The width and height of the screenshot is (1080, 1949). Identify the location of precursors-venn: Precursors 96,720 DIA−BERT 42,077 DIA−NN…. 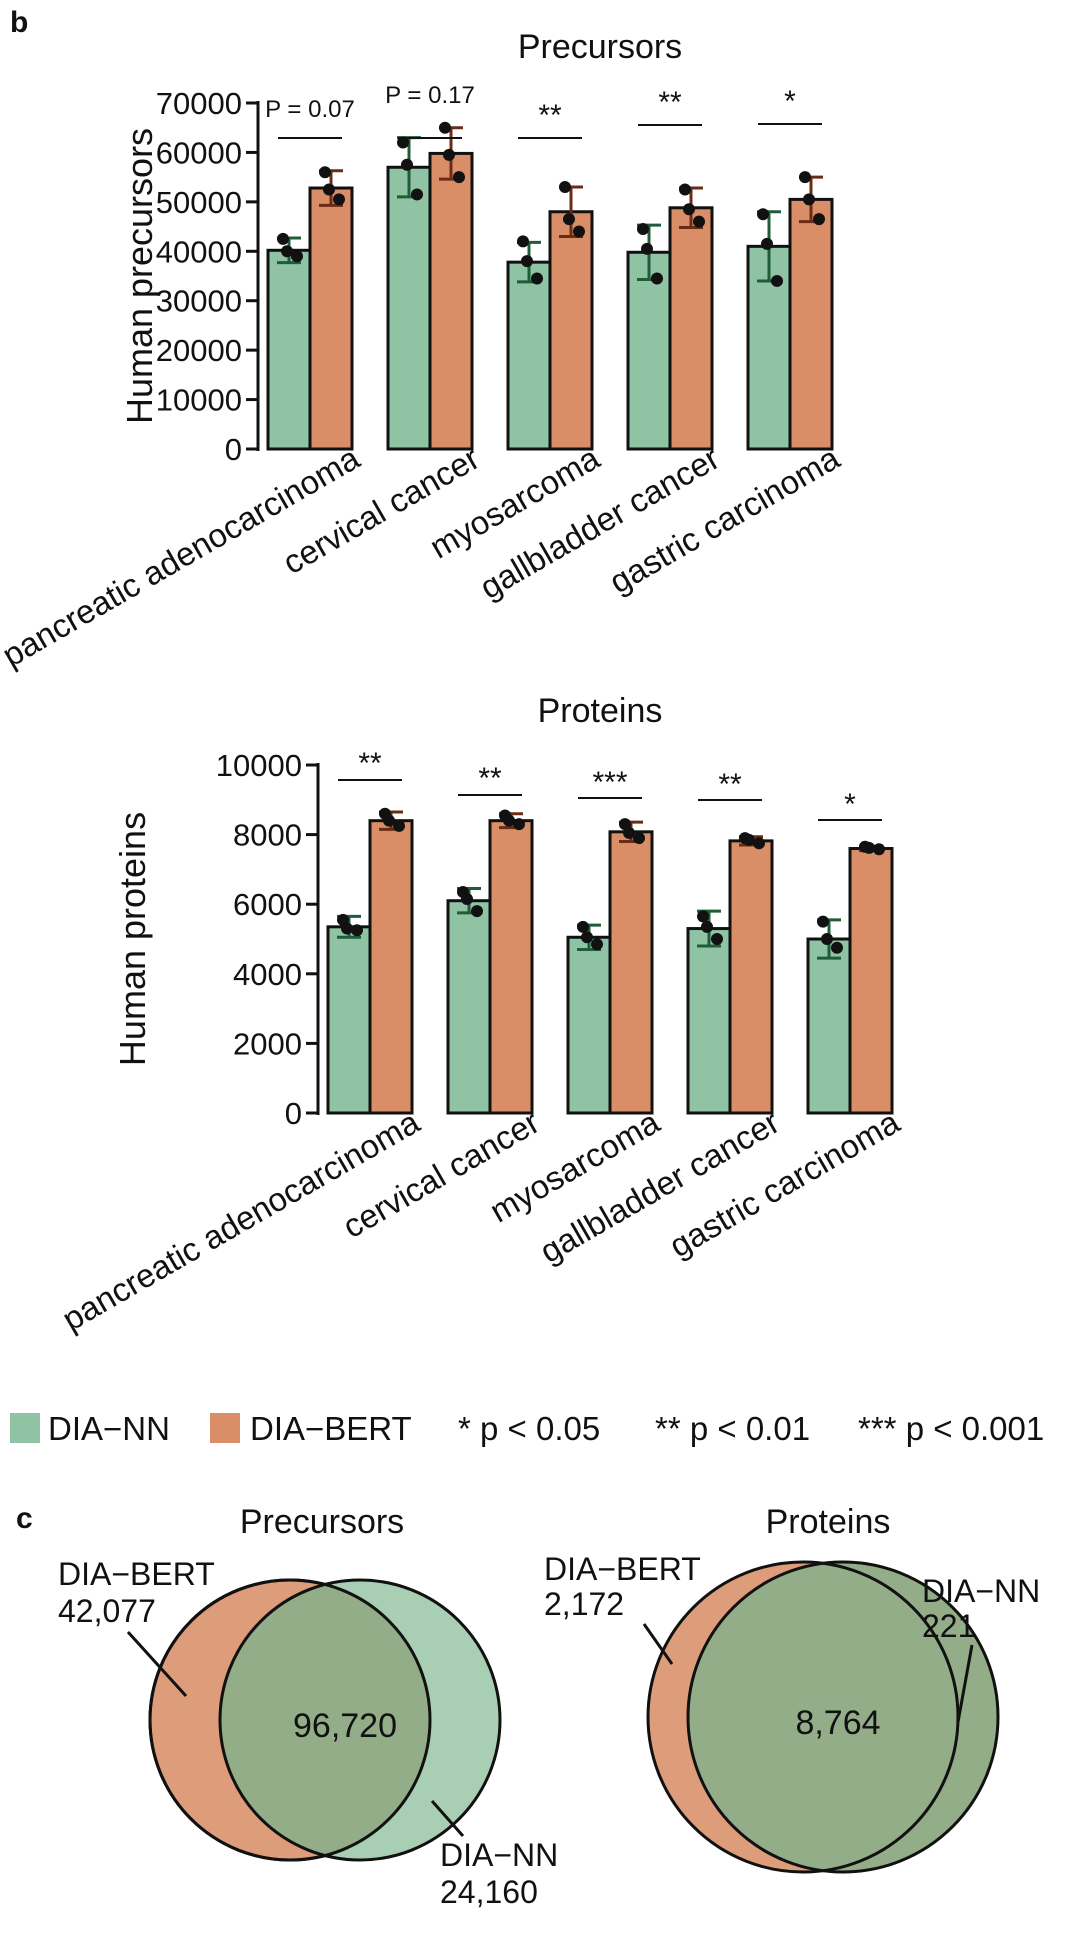
(308, 1706).